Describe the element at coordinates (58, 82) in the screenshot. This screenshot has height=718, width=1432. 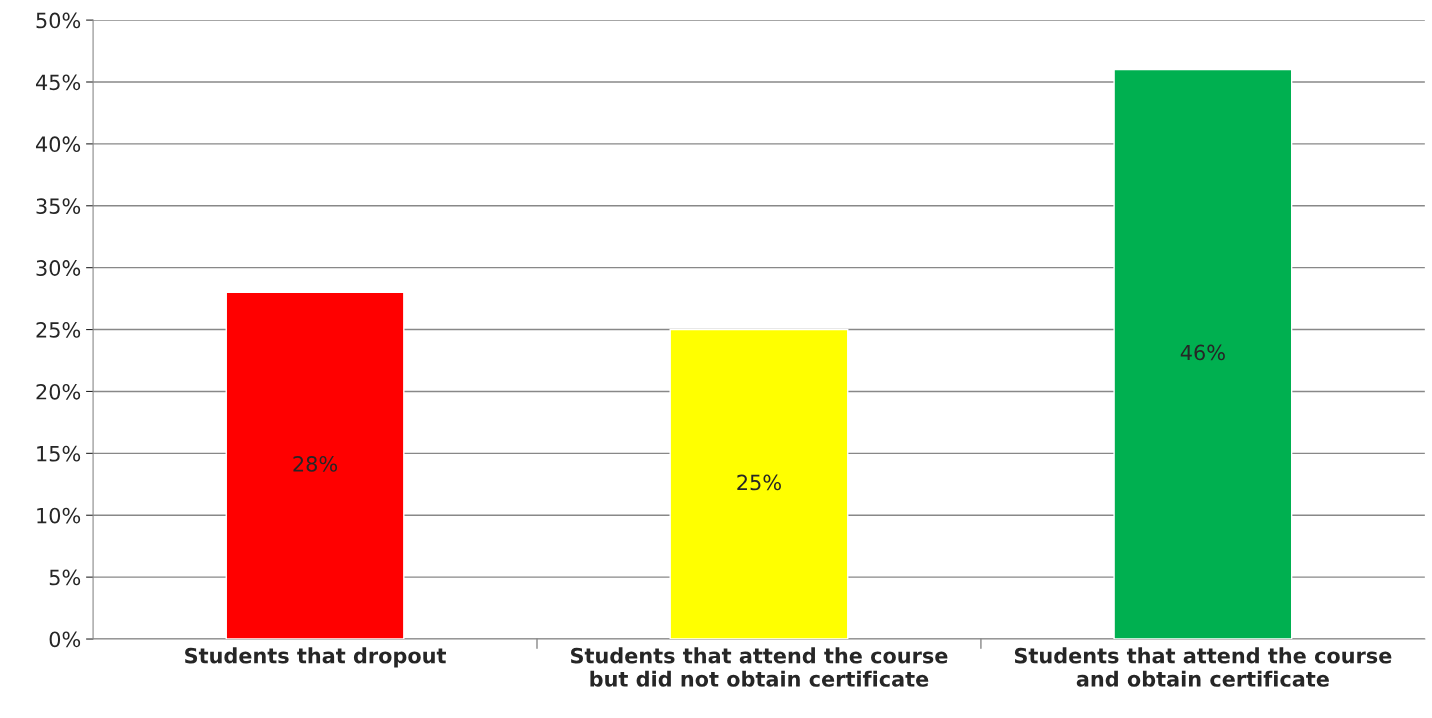
I see `y-tick-label: 45%` at that location.